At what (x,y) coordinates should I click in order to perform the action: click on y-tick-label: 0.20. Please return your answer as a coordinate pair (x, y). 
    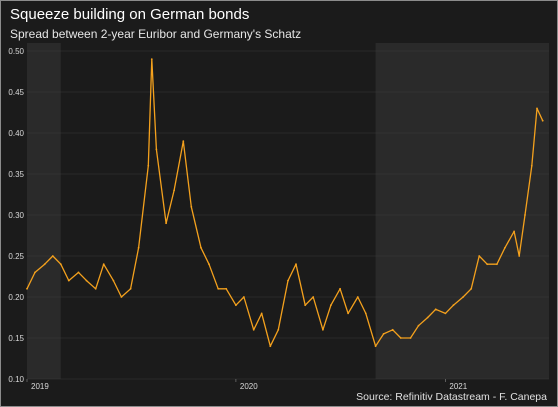
    Looking at the image, I should click on (16, 297).